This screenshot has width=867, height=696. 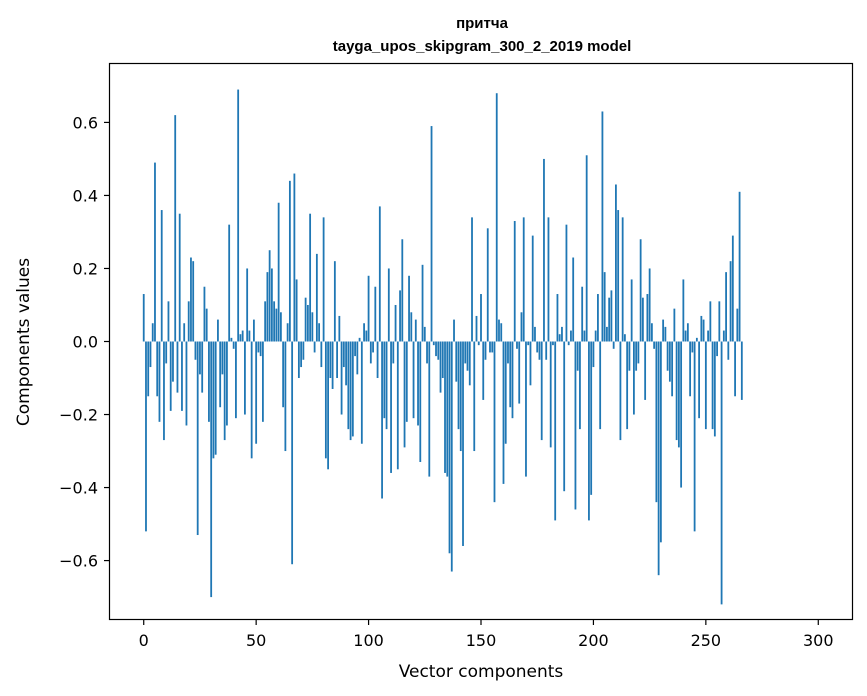 What do you see at coordinates (482, 23) in the screenshot?
I see `chart-title: притча` at bounding box center [482, 23].